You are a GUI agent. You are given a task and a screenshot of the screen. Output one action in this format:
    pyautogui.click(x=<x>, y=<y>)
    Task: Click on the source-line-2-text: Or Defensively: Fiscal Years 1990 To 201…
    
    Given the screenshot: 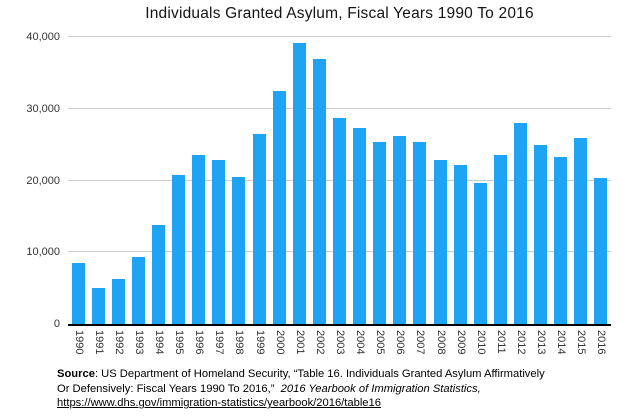 What is the action you would take?
    pyautogui.click(x=167, y=388)
    